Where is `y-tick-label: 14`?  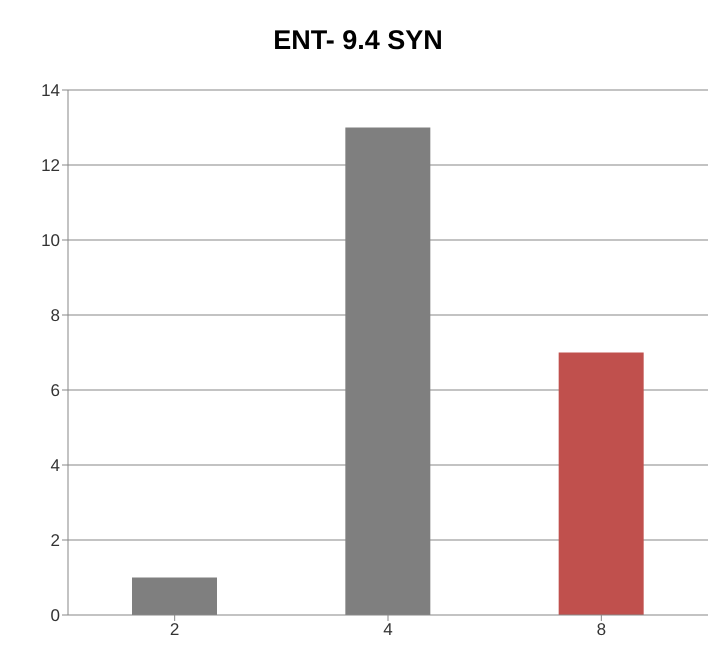 y-tick-label: 14 is located at coordinates (50, 90).